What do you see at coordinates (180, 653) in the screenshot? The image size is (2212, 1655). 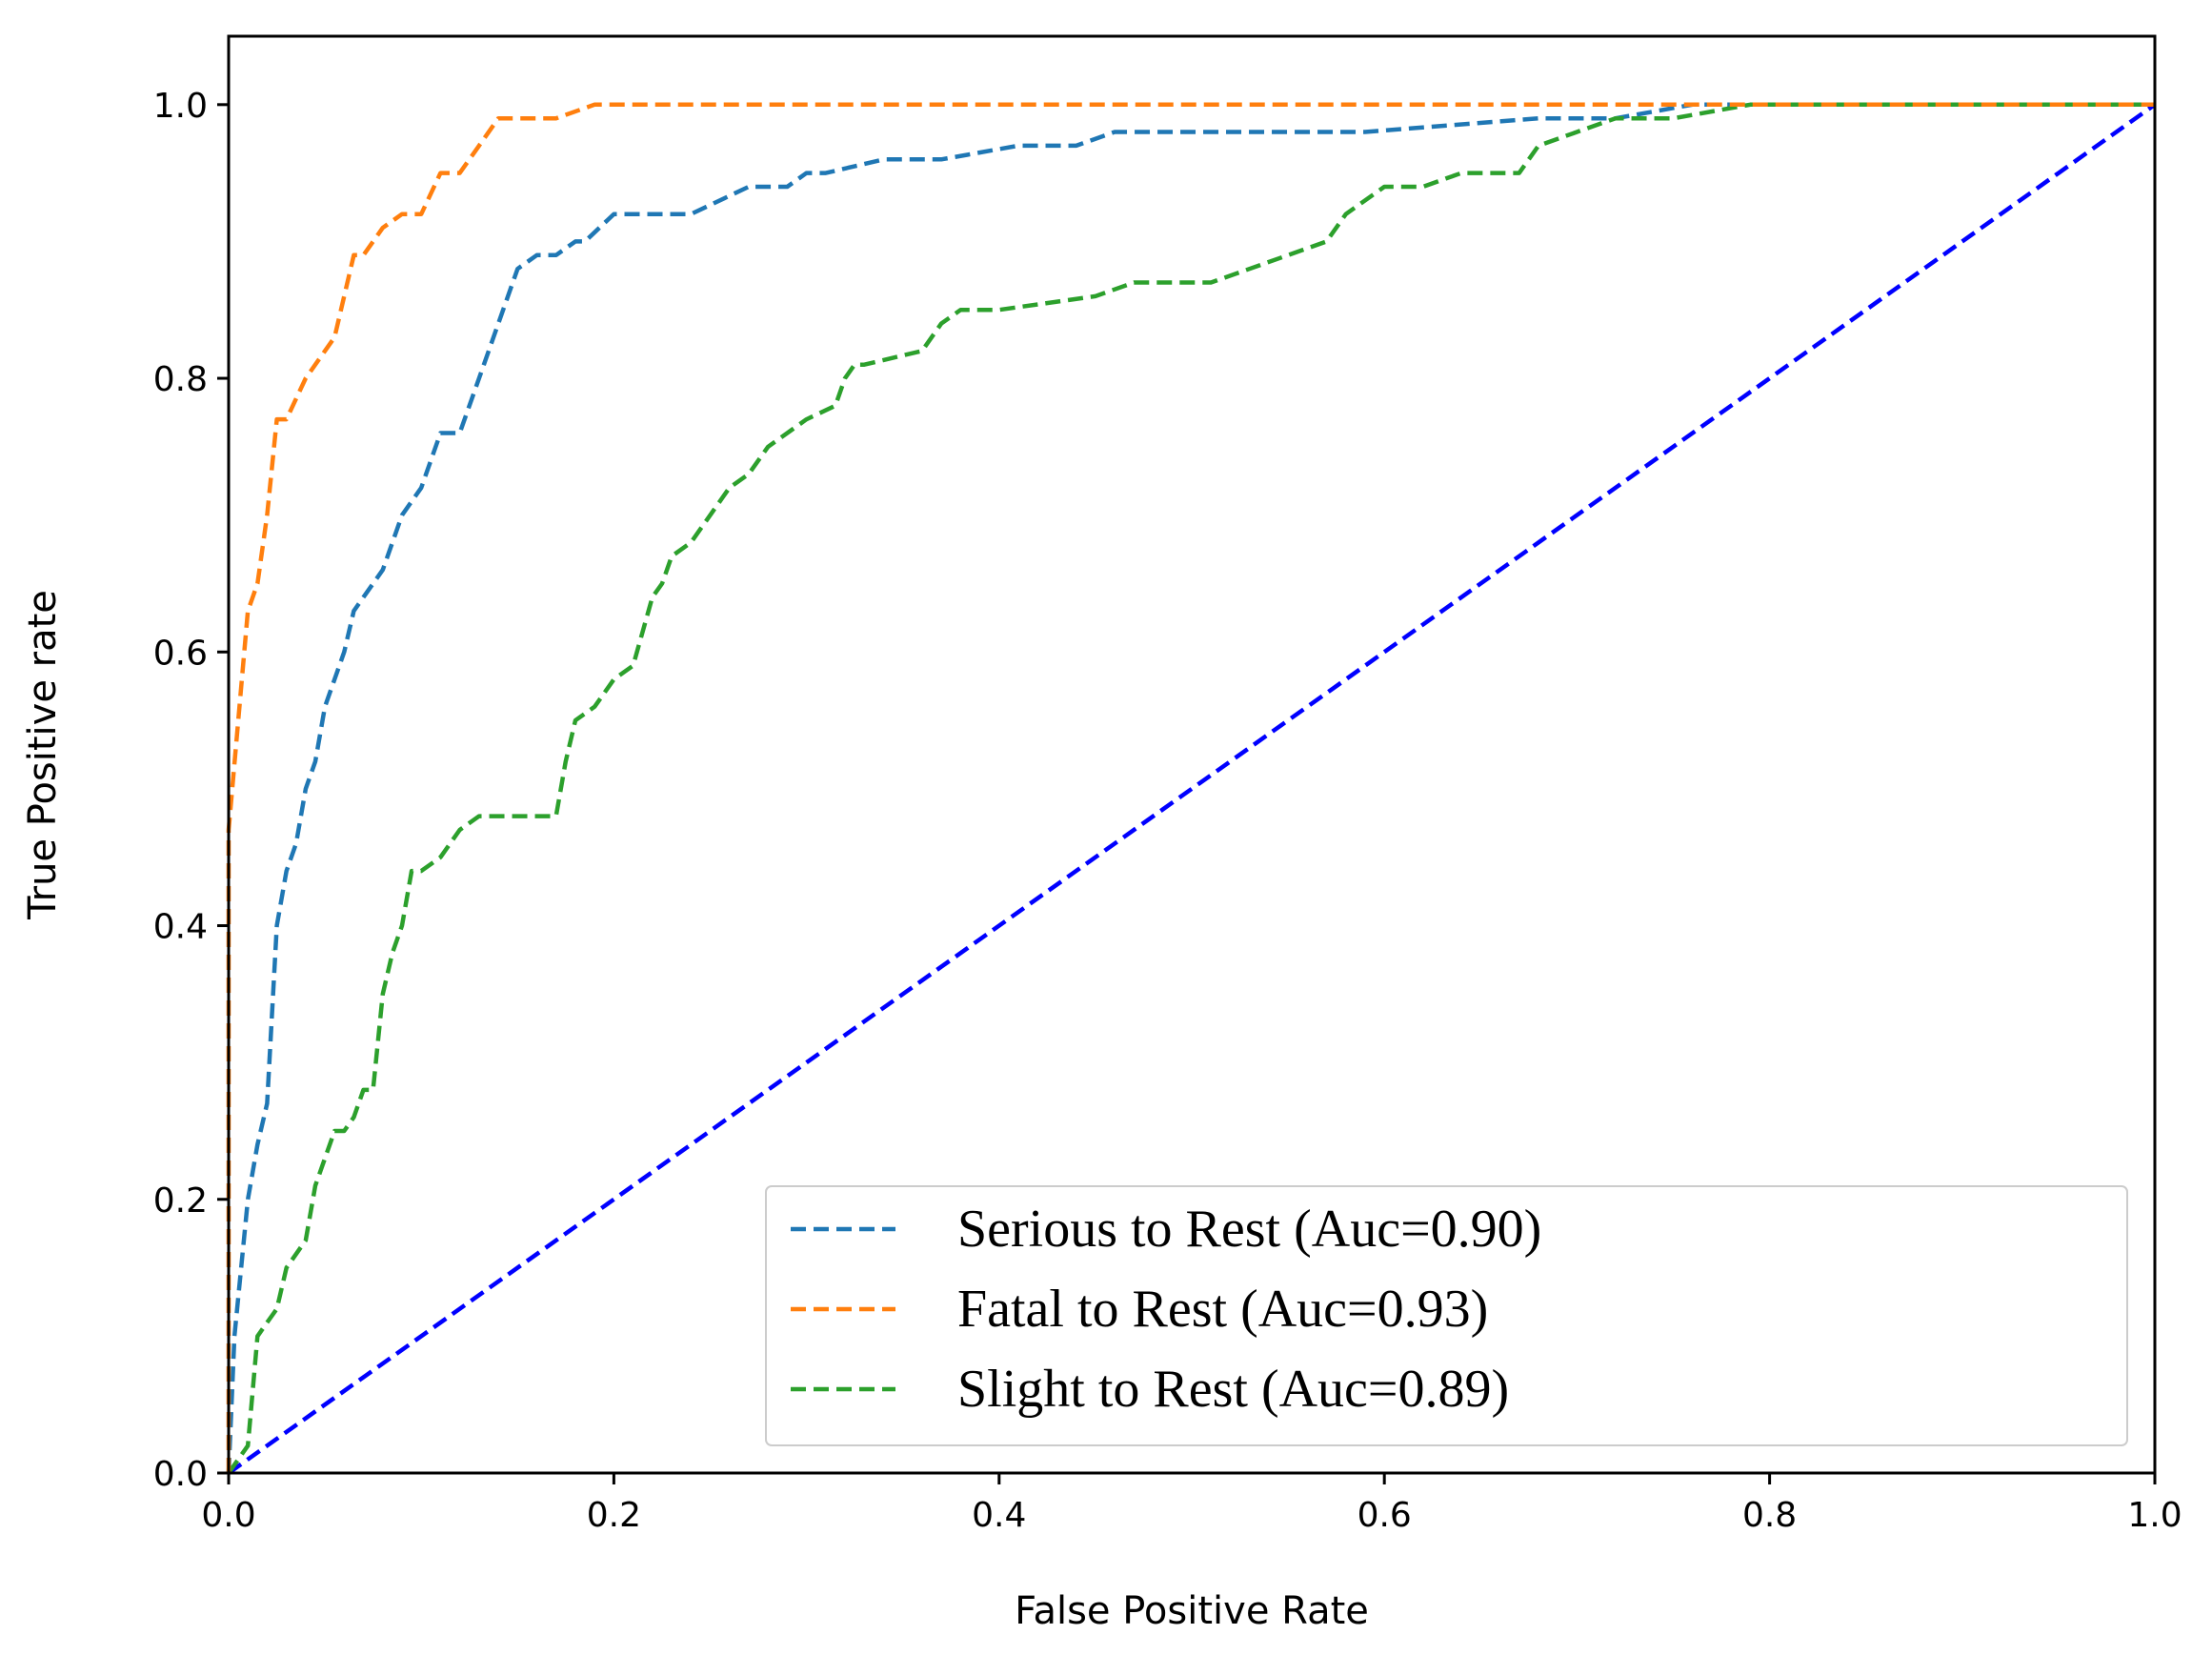 I see `y-tick-label: 0.6` at bounding box center [180, 653].